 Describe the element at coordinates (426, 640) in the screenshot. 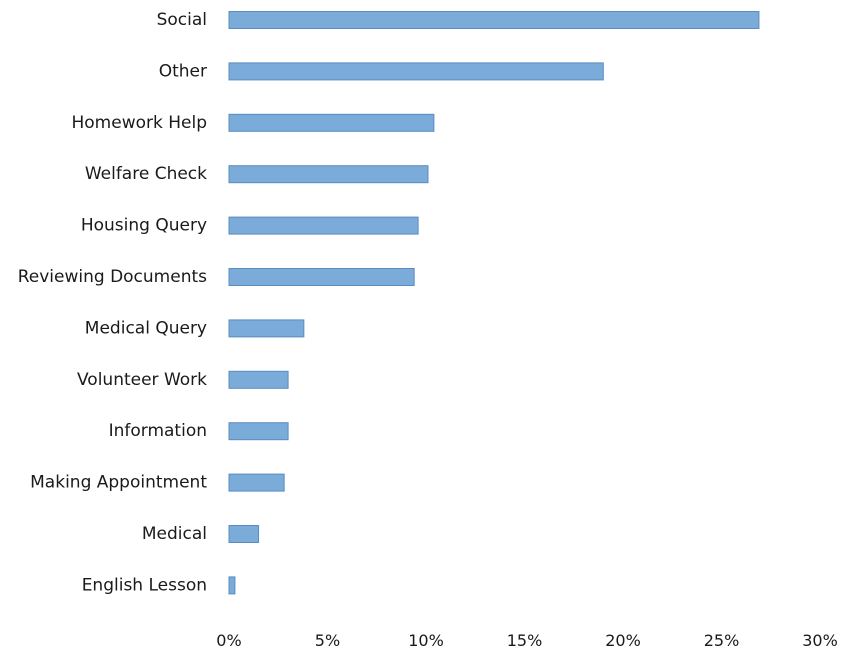

I see `x-tick-label: 10%` at that location.